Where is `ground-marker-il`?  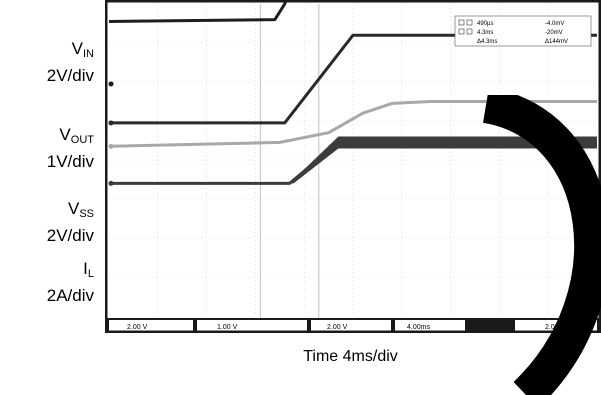
ground-marker-il is located at coordinates (111, 183).